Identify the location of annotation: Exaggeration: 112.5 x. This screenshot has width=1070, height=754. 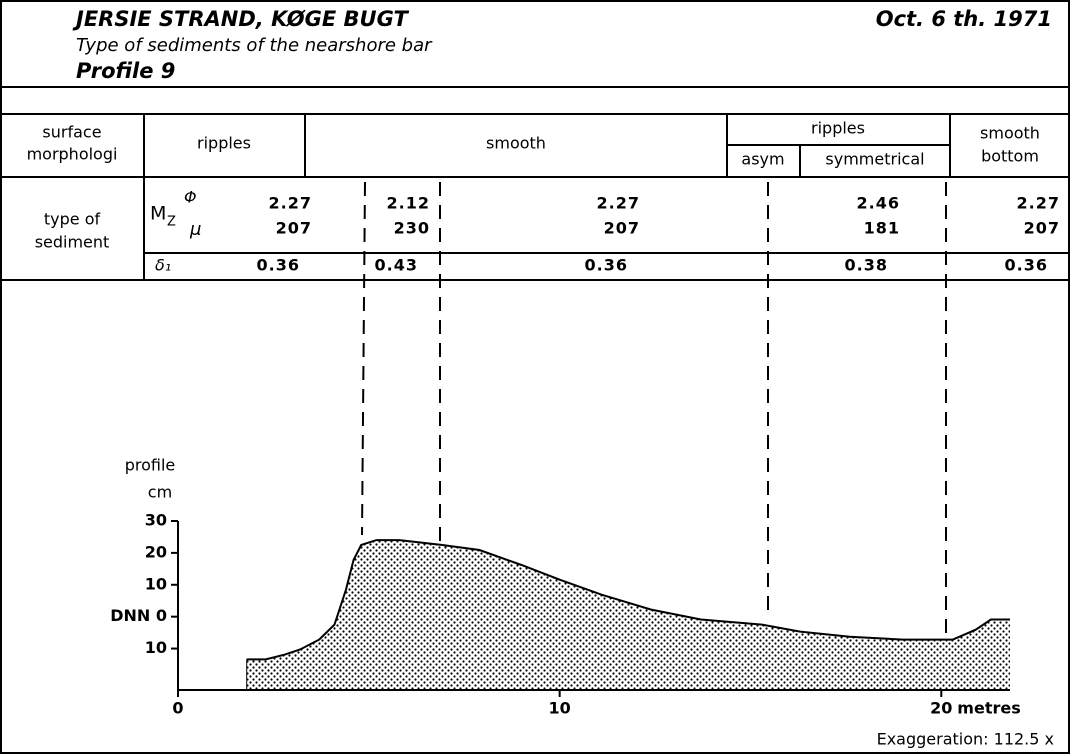
(965, 739).